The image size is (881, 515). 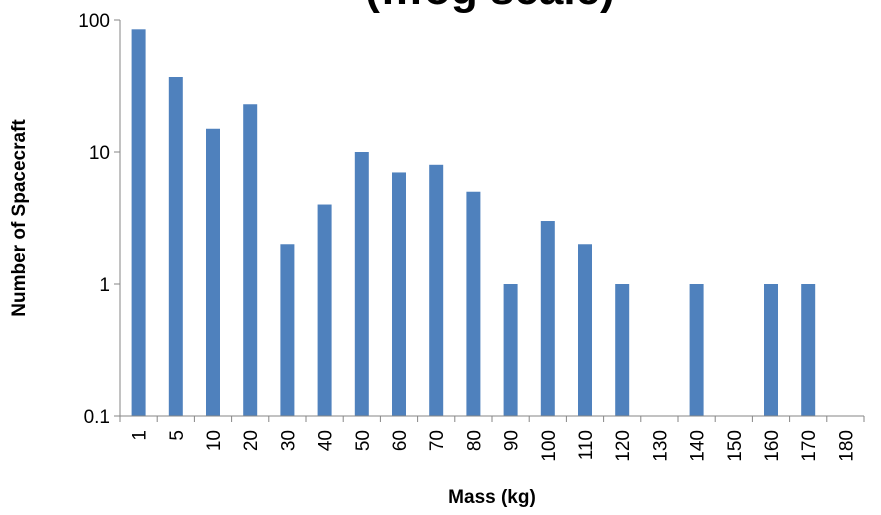 I want to click on x-tick-label: 70, so click(x=437, y=440).